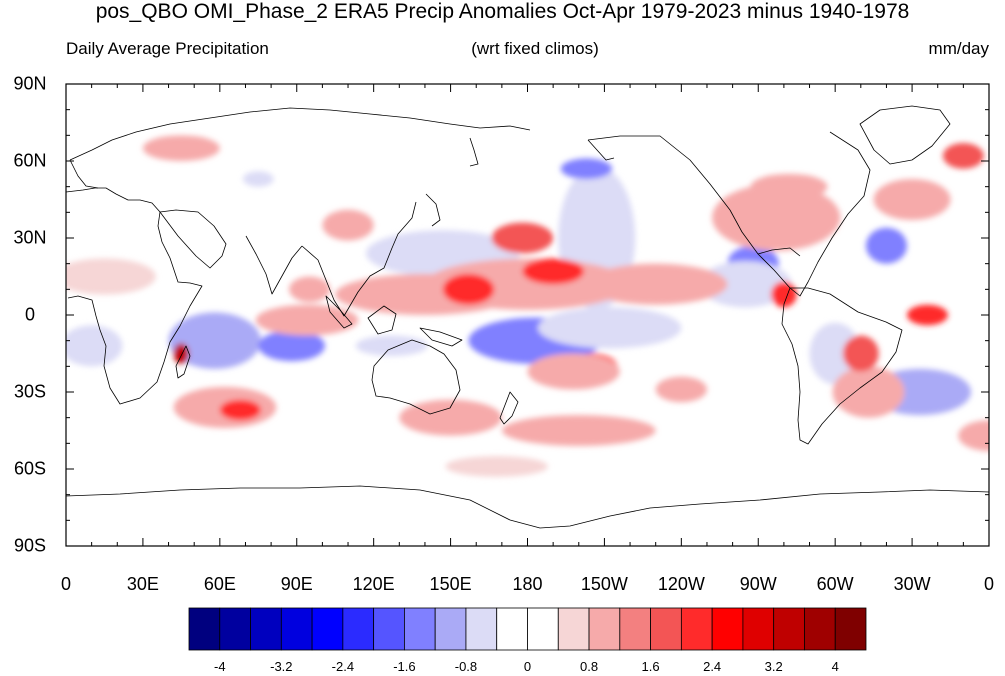 The image size is (1005, 676). I want to click on coastline-europe-west, so click(84, 174).